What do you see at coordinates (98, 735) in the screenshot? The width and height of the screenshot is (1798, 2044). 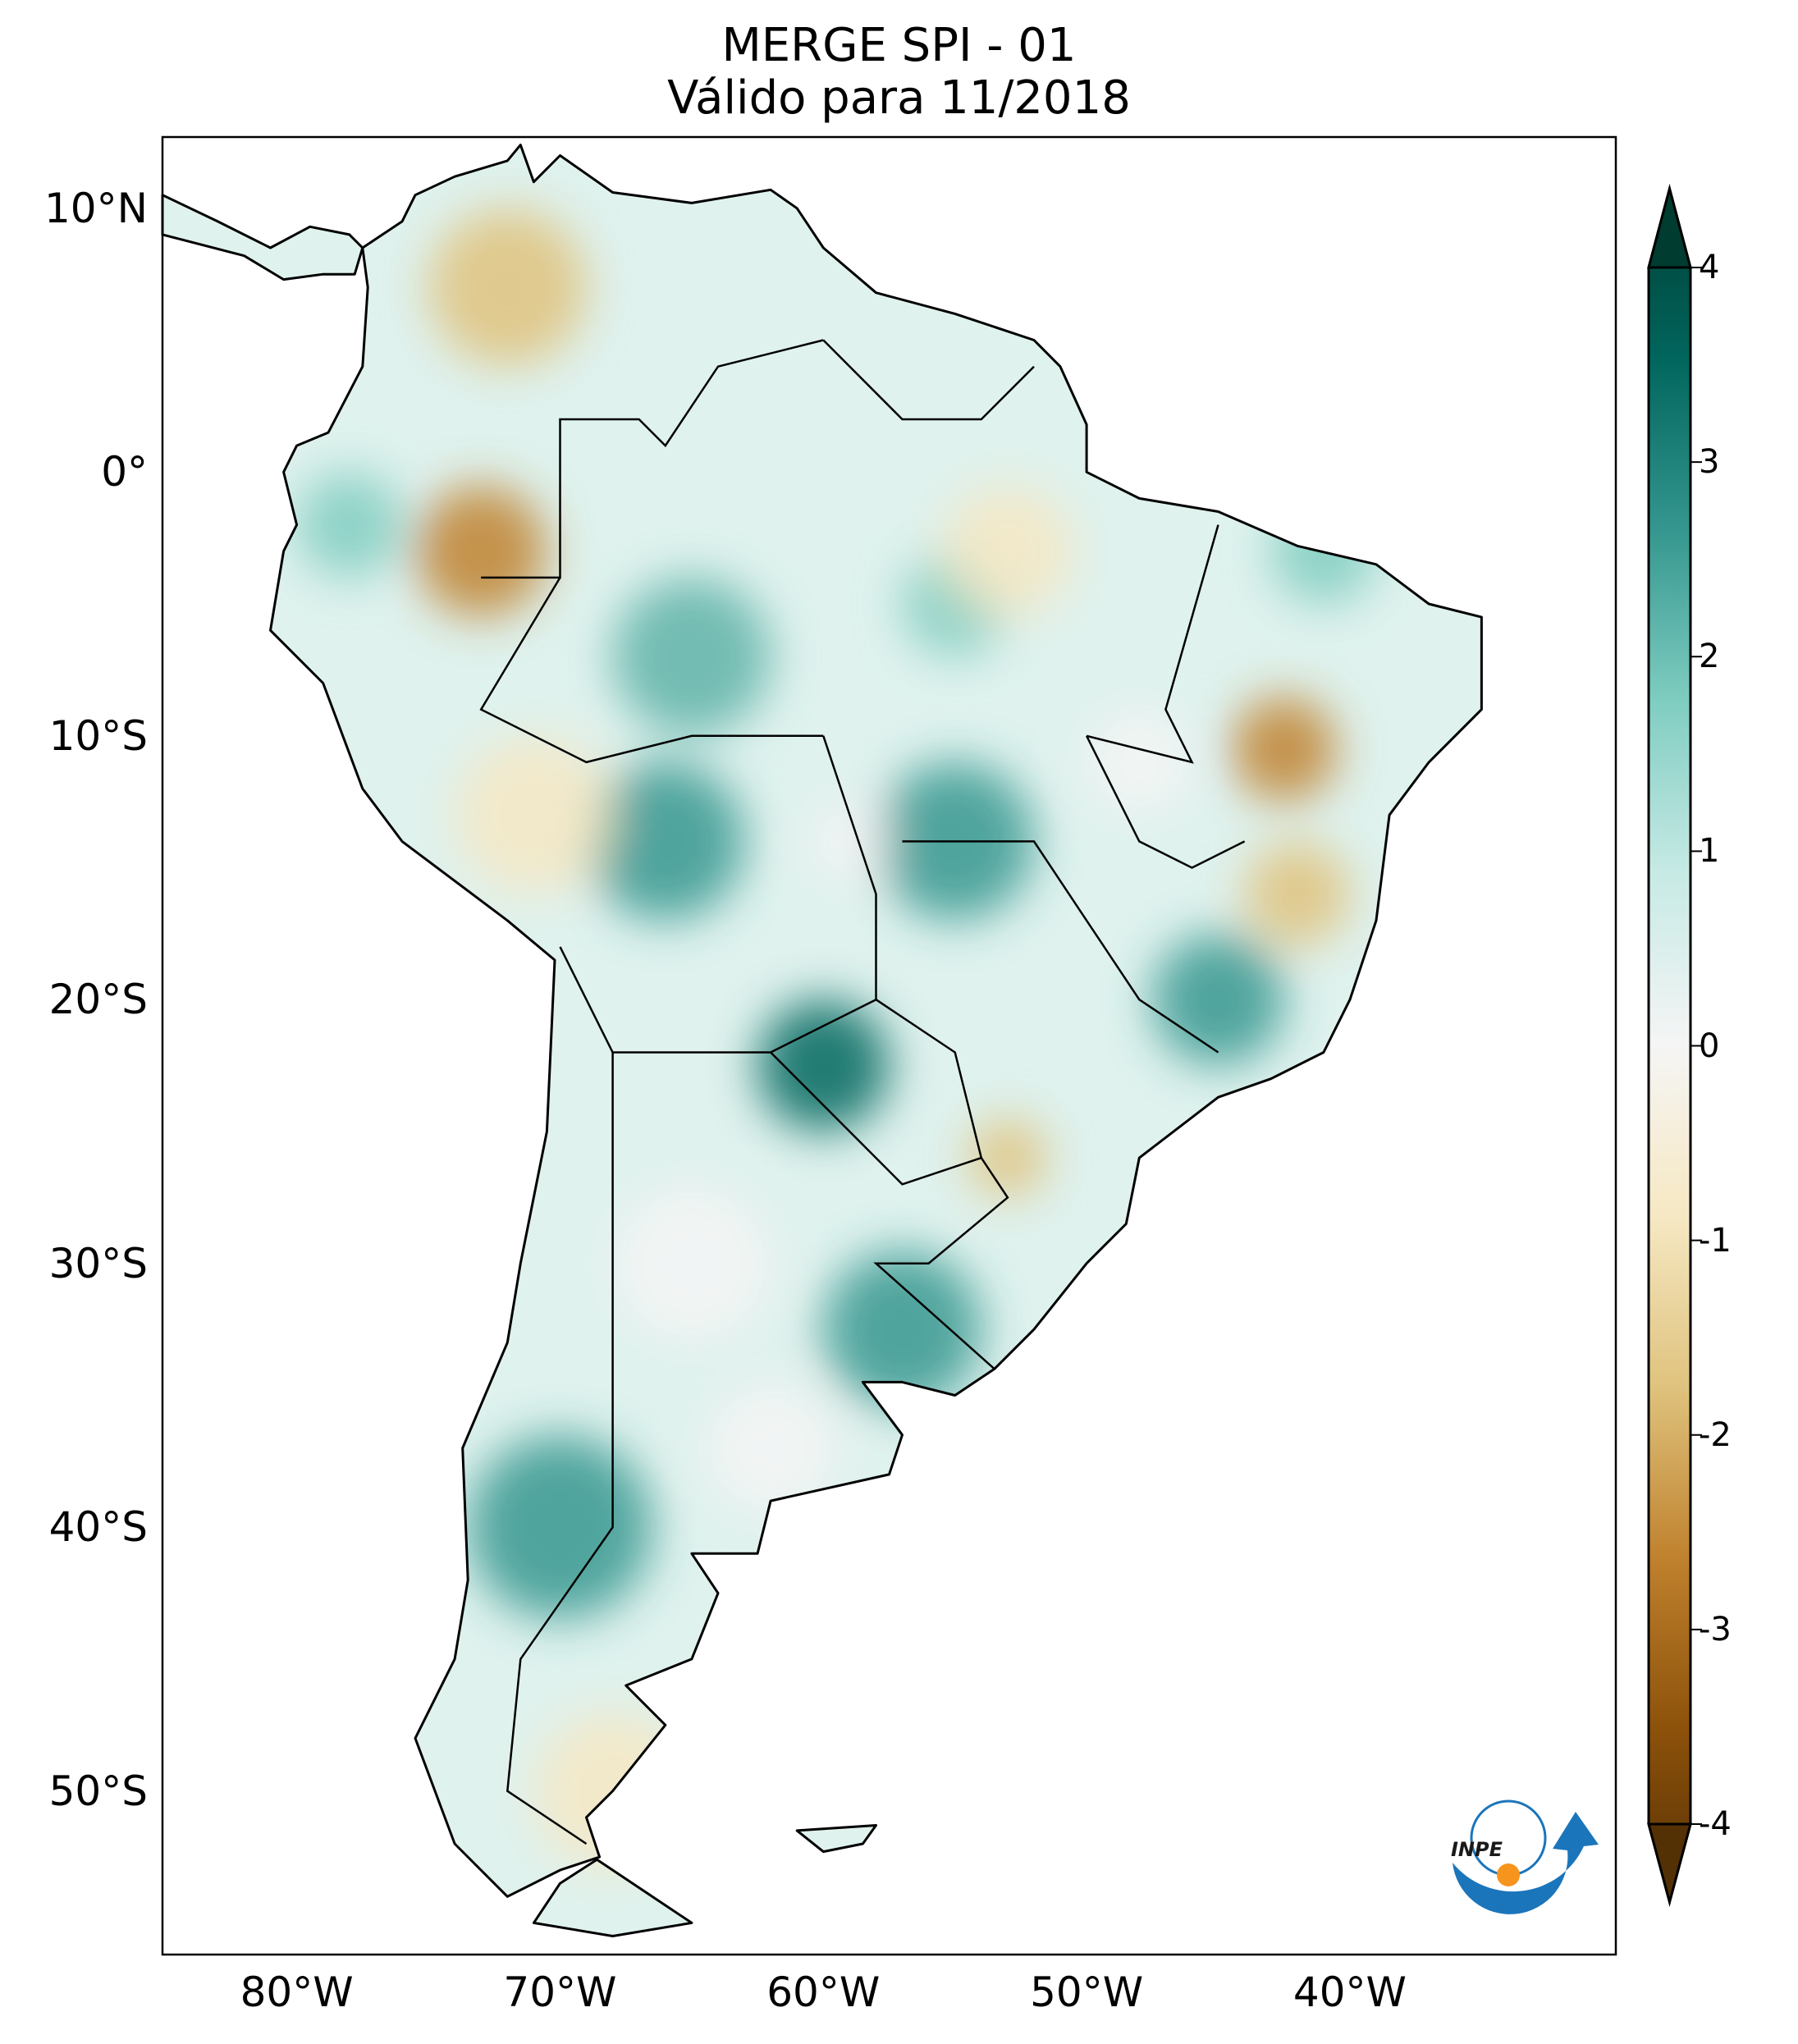 I see `lat-tick-label: 10°S` at bounding box center [98, 735].